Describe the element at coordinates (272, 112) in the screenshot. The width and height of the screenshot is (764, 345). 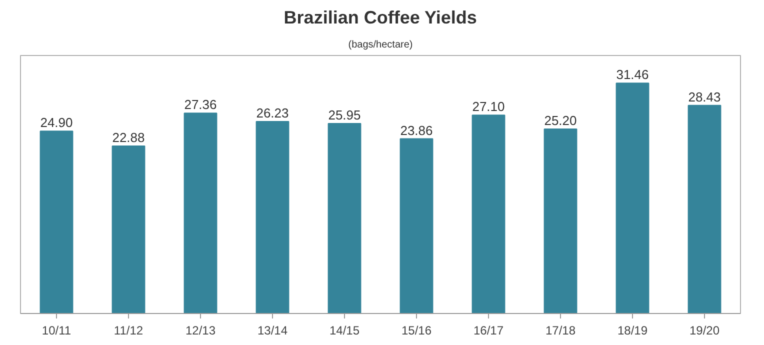
I see `data-label: 26.23` at that location.